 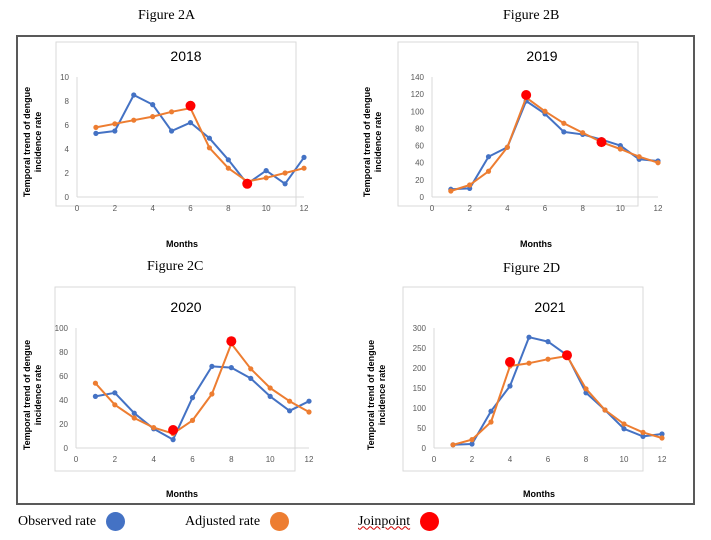 I want to click on legend-adjusted: Adjusted rate, so click(x=237, y=521).